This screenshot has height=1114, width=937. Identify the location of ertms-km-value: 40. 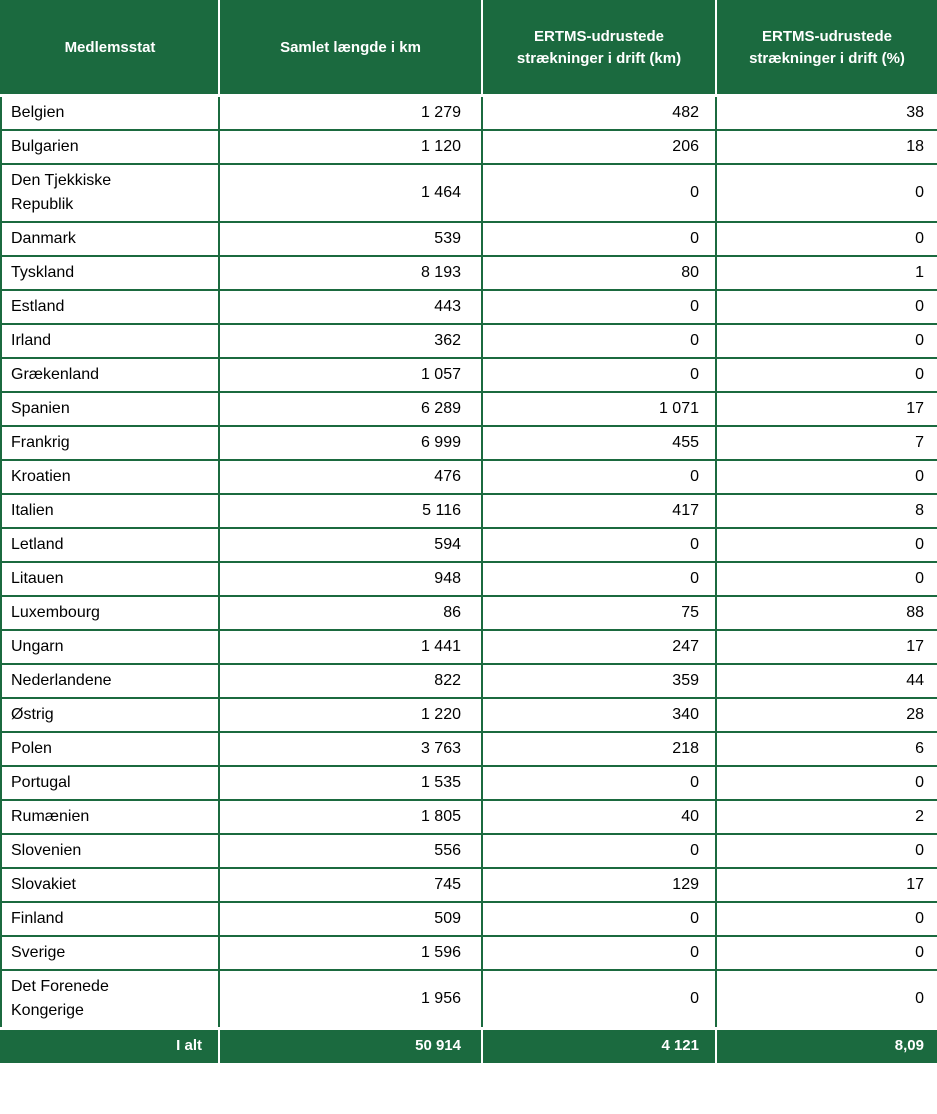
(599, 816).